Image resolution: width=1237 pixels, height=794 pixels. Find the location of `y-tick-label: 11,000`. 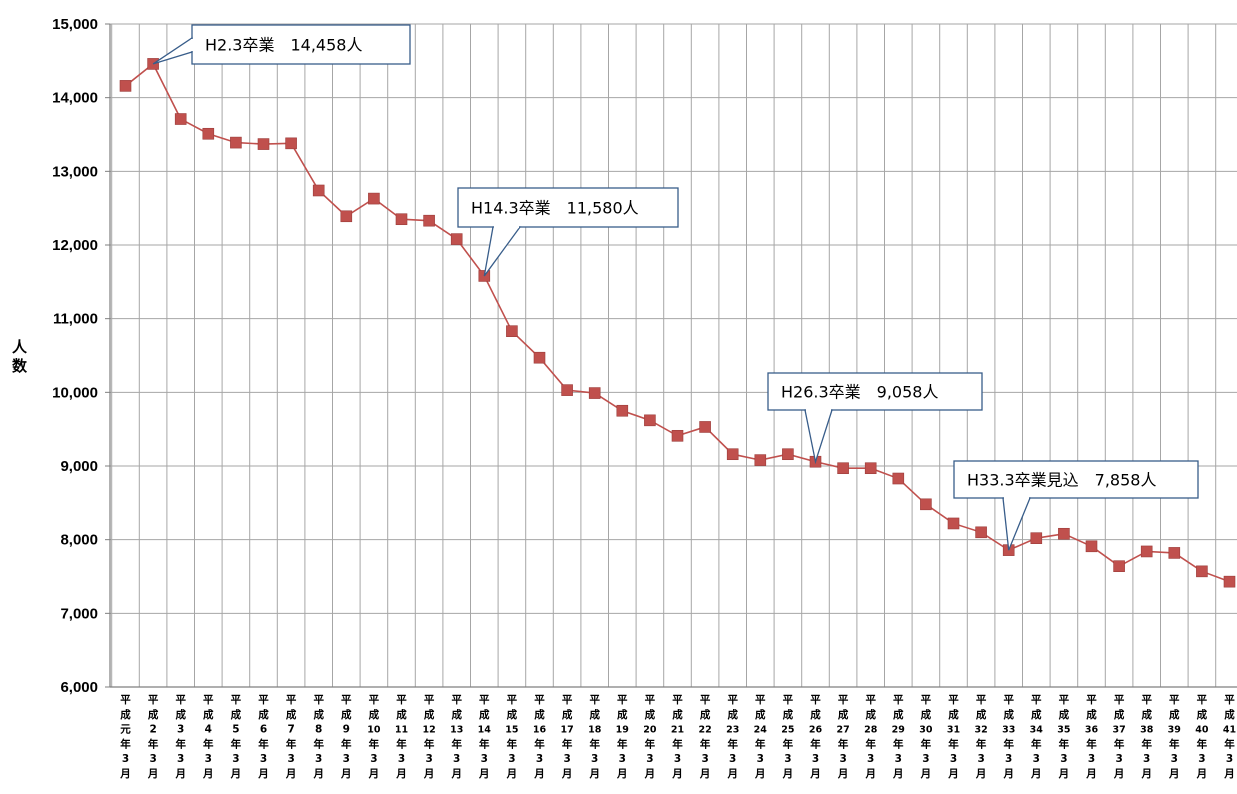

y-tick-label: 11,000 is located at coordinates (75, 319).